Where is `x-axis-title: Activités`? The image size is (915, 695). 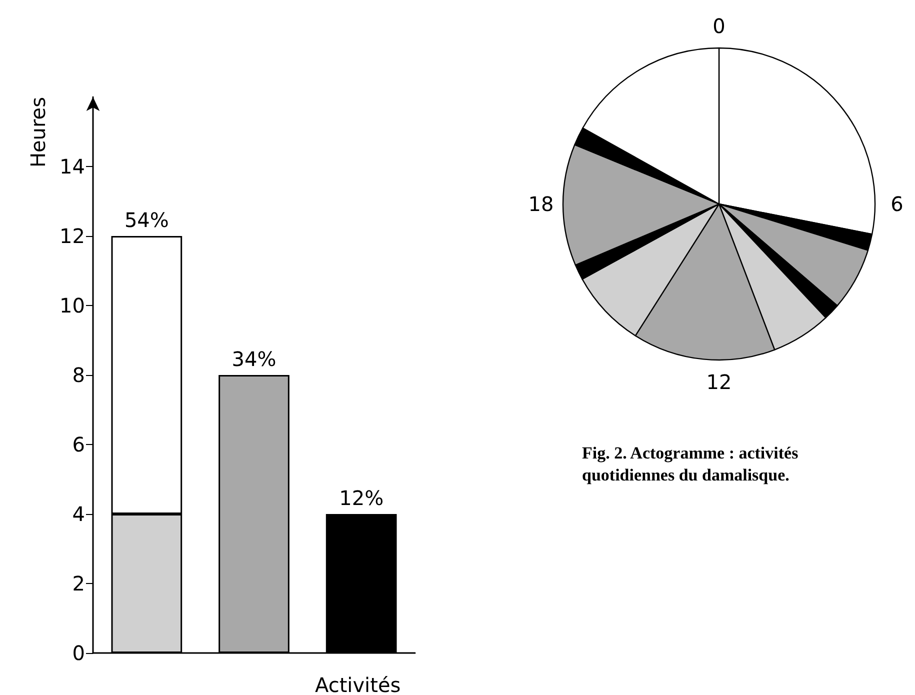 x-axis-title: Activités is located at coordinates (358, 684).